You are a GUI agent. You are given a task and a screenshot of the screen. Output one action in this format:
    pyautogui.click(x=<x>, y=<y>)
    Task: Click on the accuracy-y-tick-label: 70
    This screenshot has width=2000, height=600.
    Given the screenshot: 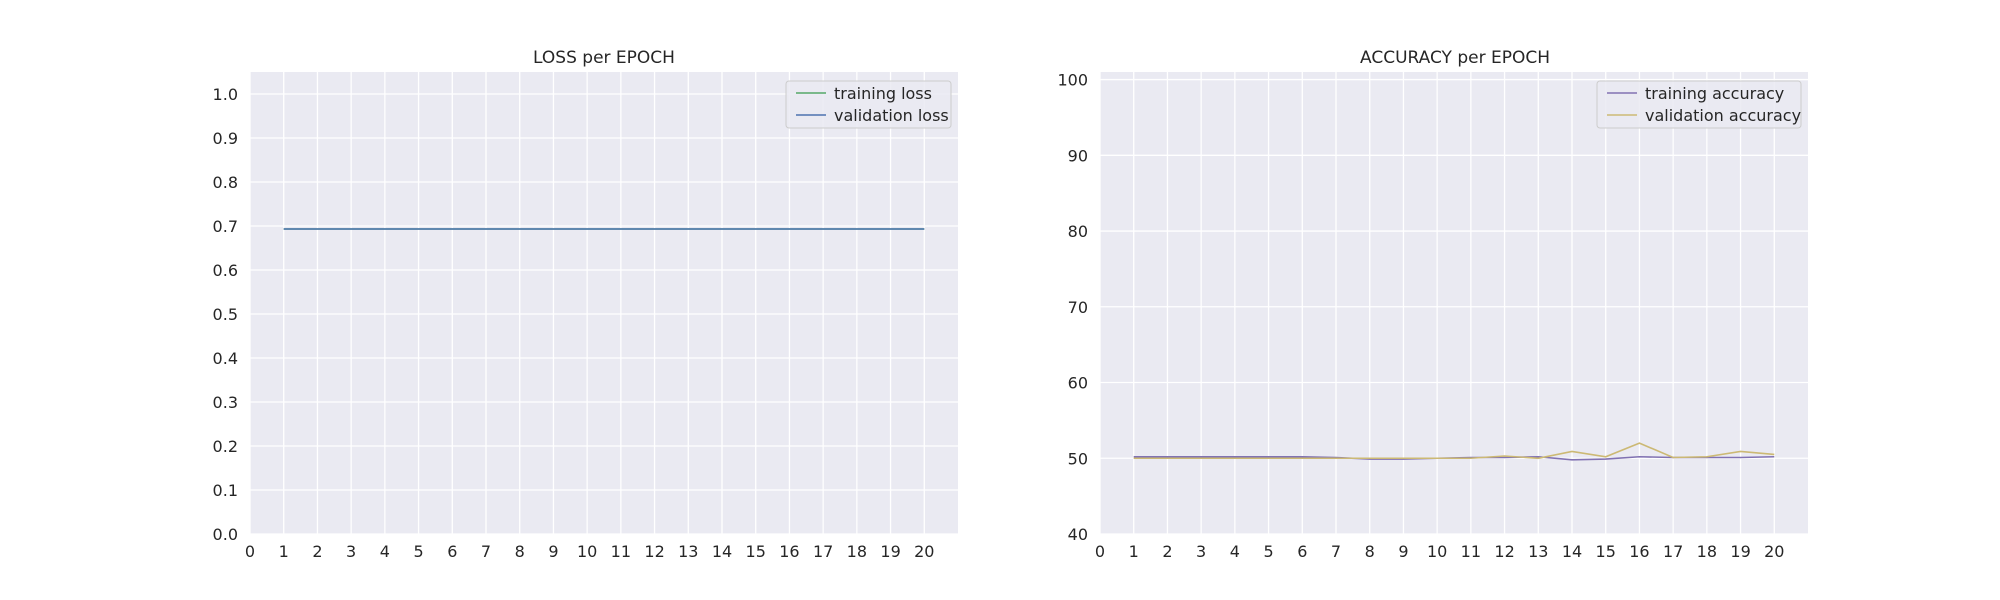 What is the action you would take?
    pyautogui.click(x=1078, y=307)
    